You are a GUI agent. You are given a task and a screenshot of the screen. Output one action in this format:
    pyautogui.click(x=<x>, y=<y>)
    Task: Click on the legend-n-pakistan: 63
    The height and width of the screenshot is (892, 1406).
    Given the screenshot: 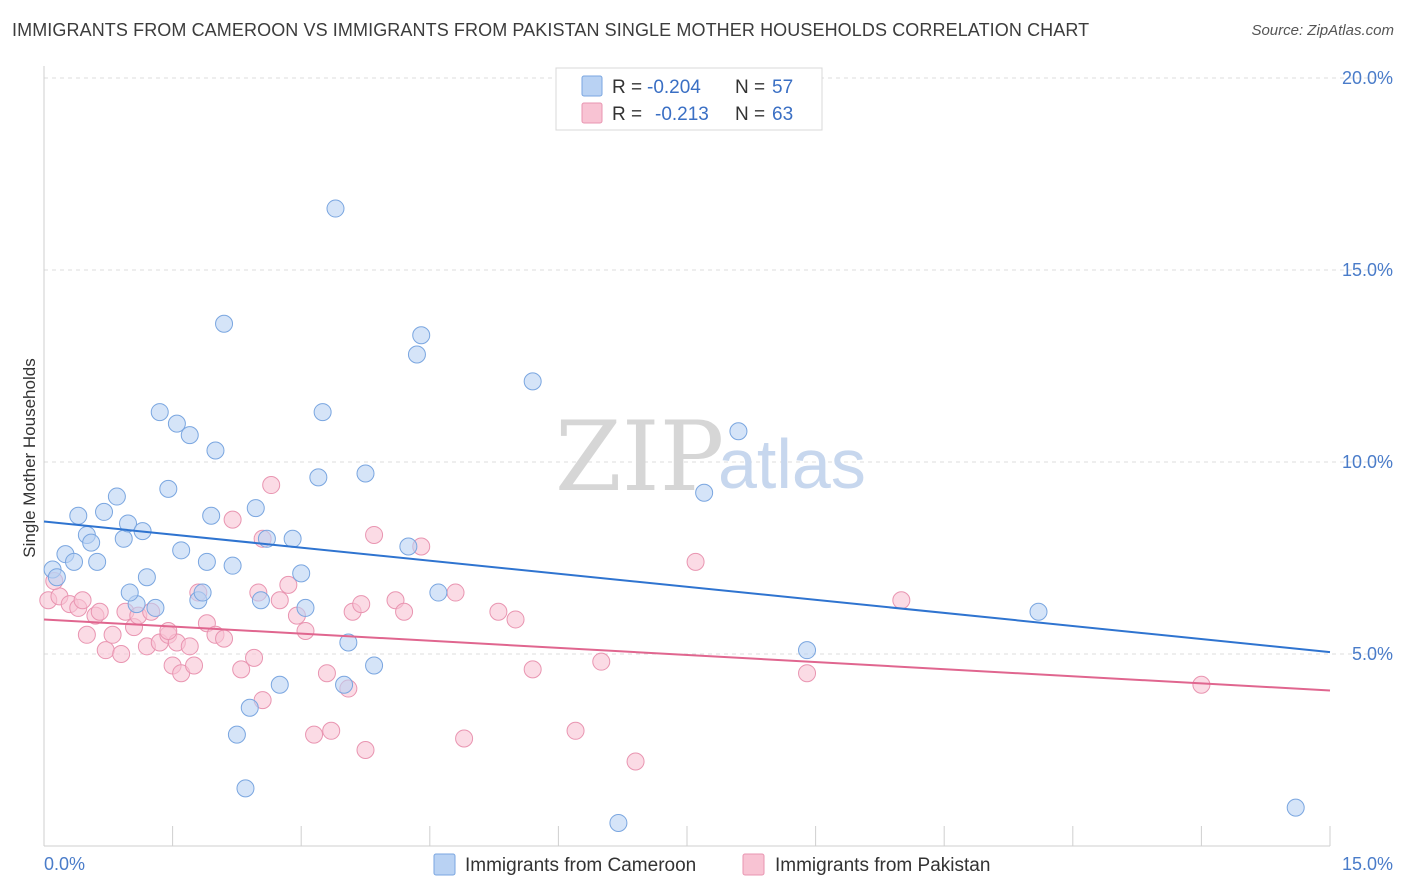 What is the action you would take?
    pyautogui.click(x=782, y=114)
    